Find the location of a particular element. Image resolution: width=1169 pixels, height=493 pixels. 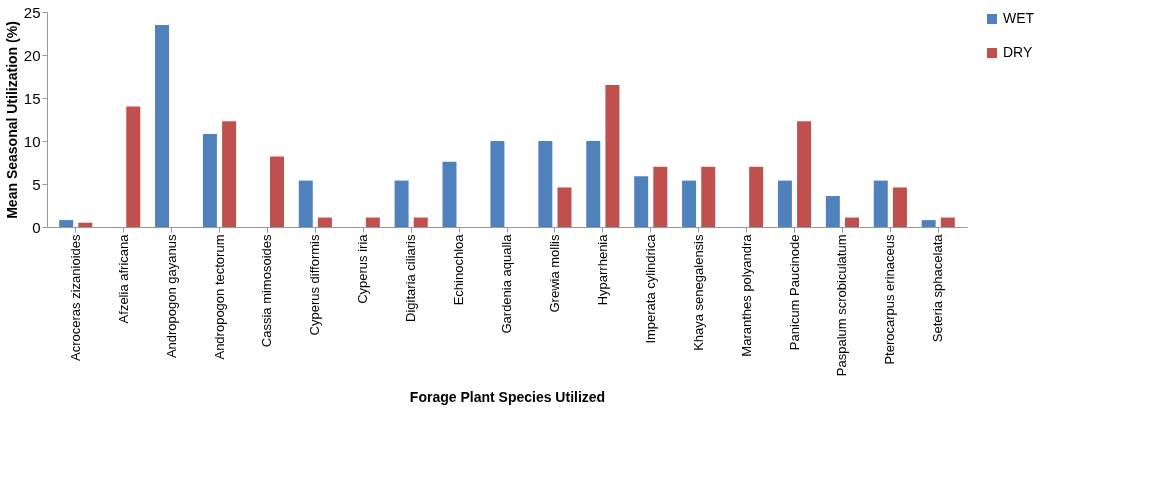

x-tick-label: Gardenia aqualla is located at coordinates (506, 283).